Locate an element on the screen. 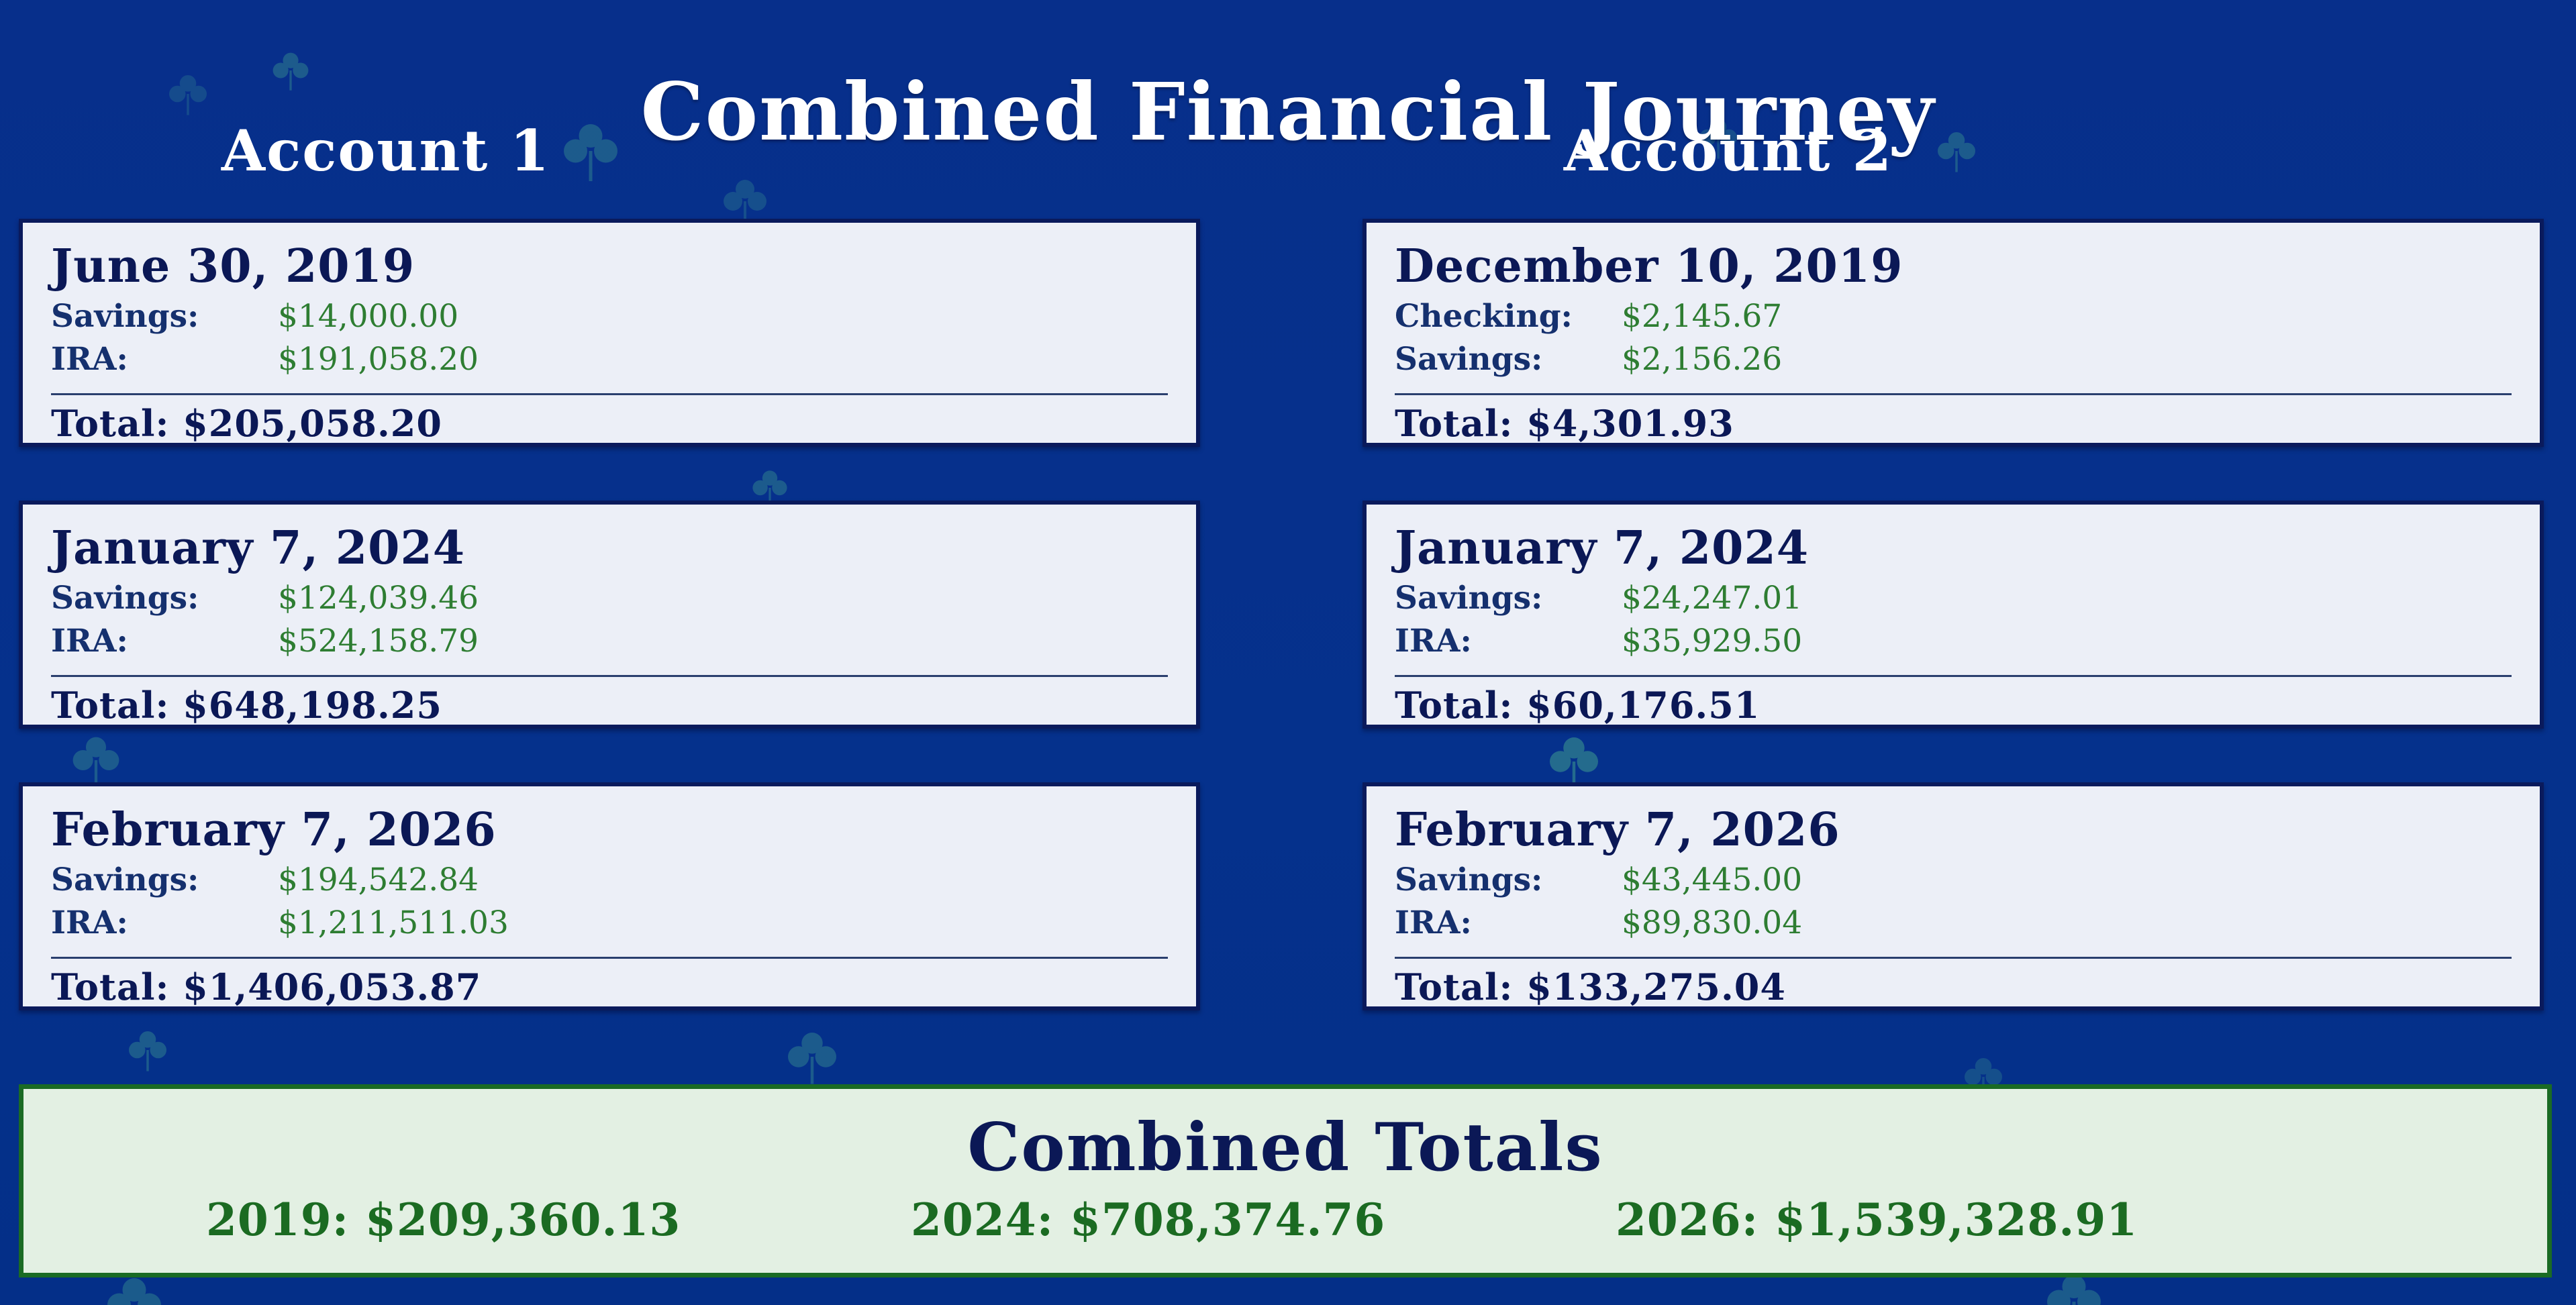 This screenshot has height=1305, width=2576. snapshot-total: Total: $4,301.93 is located at coordinates (1564, 423).